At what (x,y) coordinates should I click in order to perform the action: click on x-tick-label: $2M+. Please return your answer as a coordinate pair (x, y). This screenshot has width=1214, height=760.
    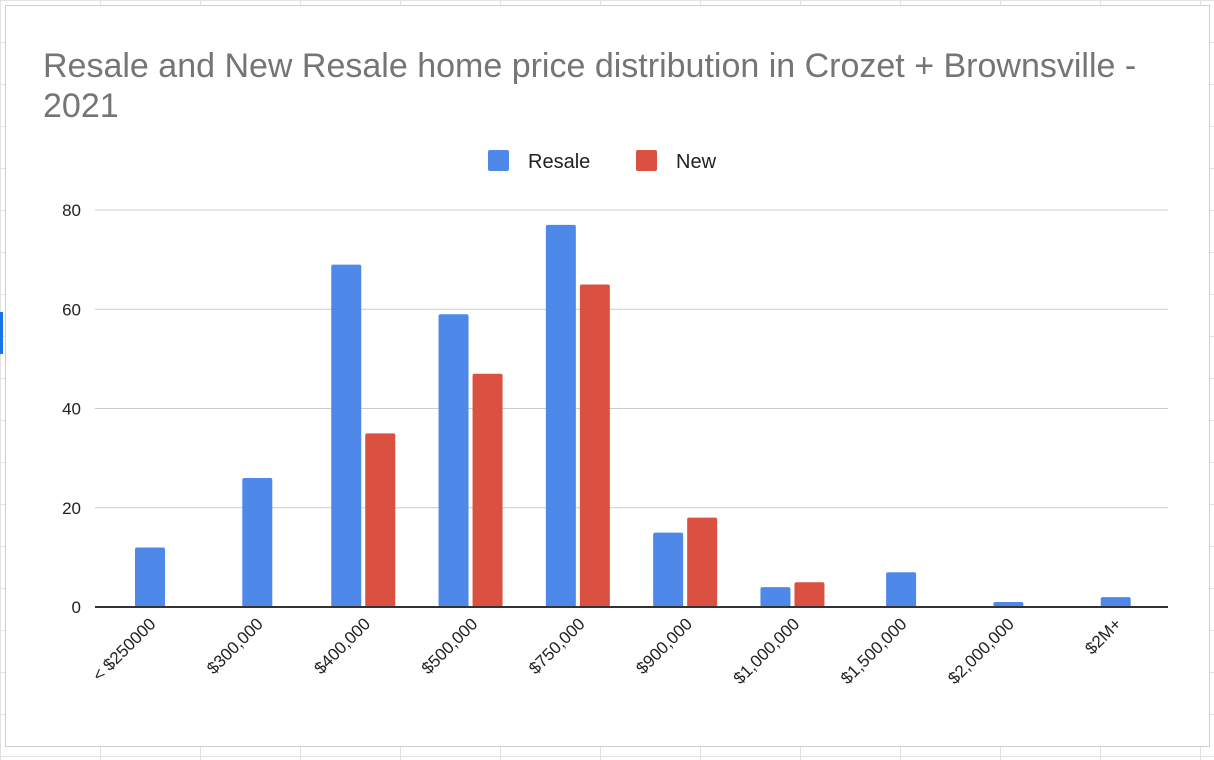
    Looking at the image, I should click on (1103, 636).